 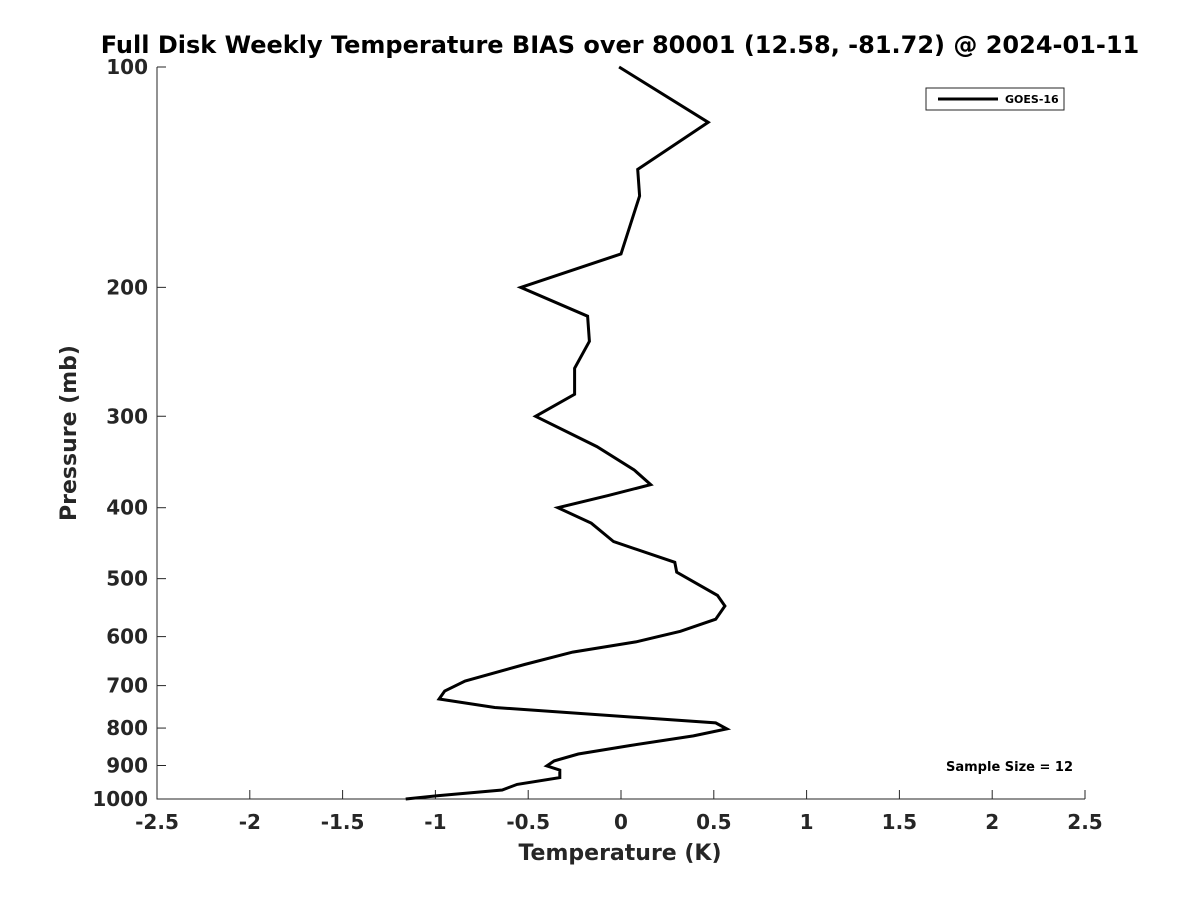 What do you see at coordinates (899, 822) in the screenshot?
I see `x-tick-label: 1.5` at bounding box center [899, 822].